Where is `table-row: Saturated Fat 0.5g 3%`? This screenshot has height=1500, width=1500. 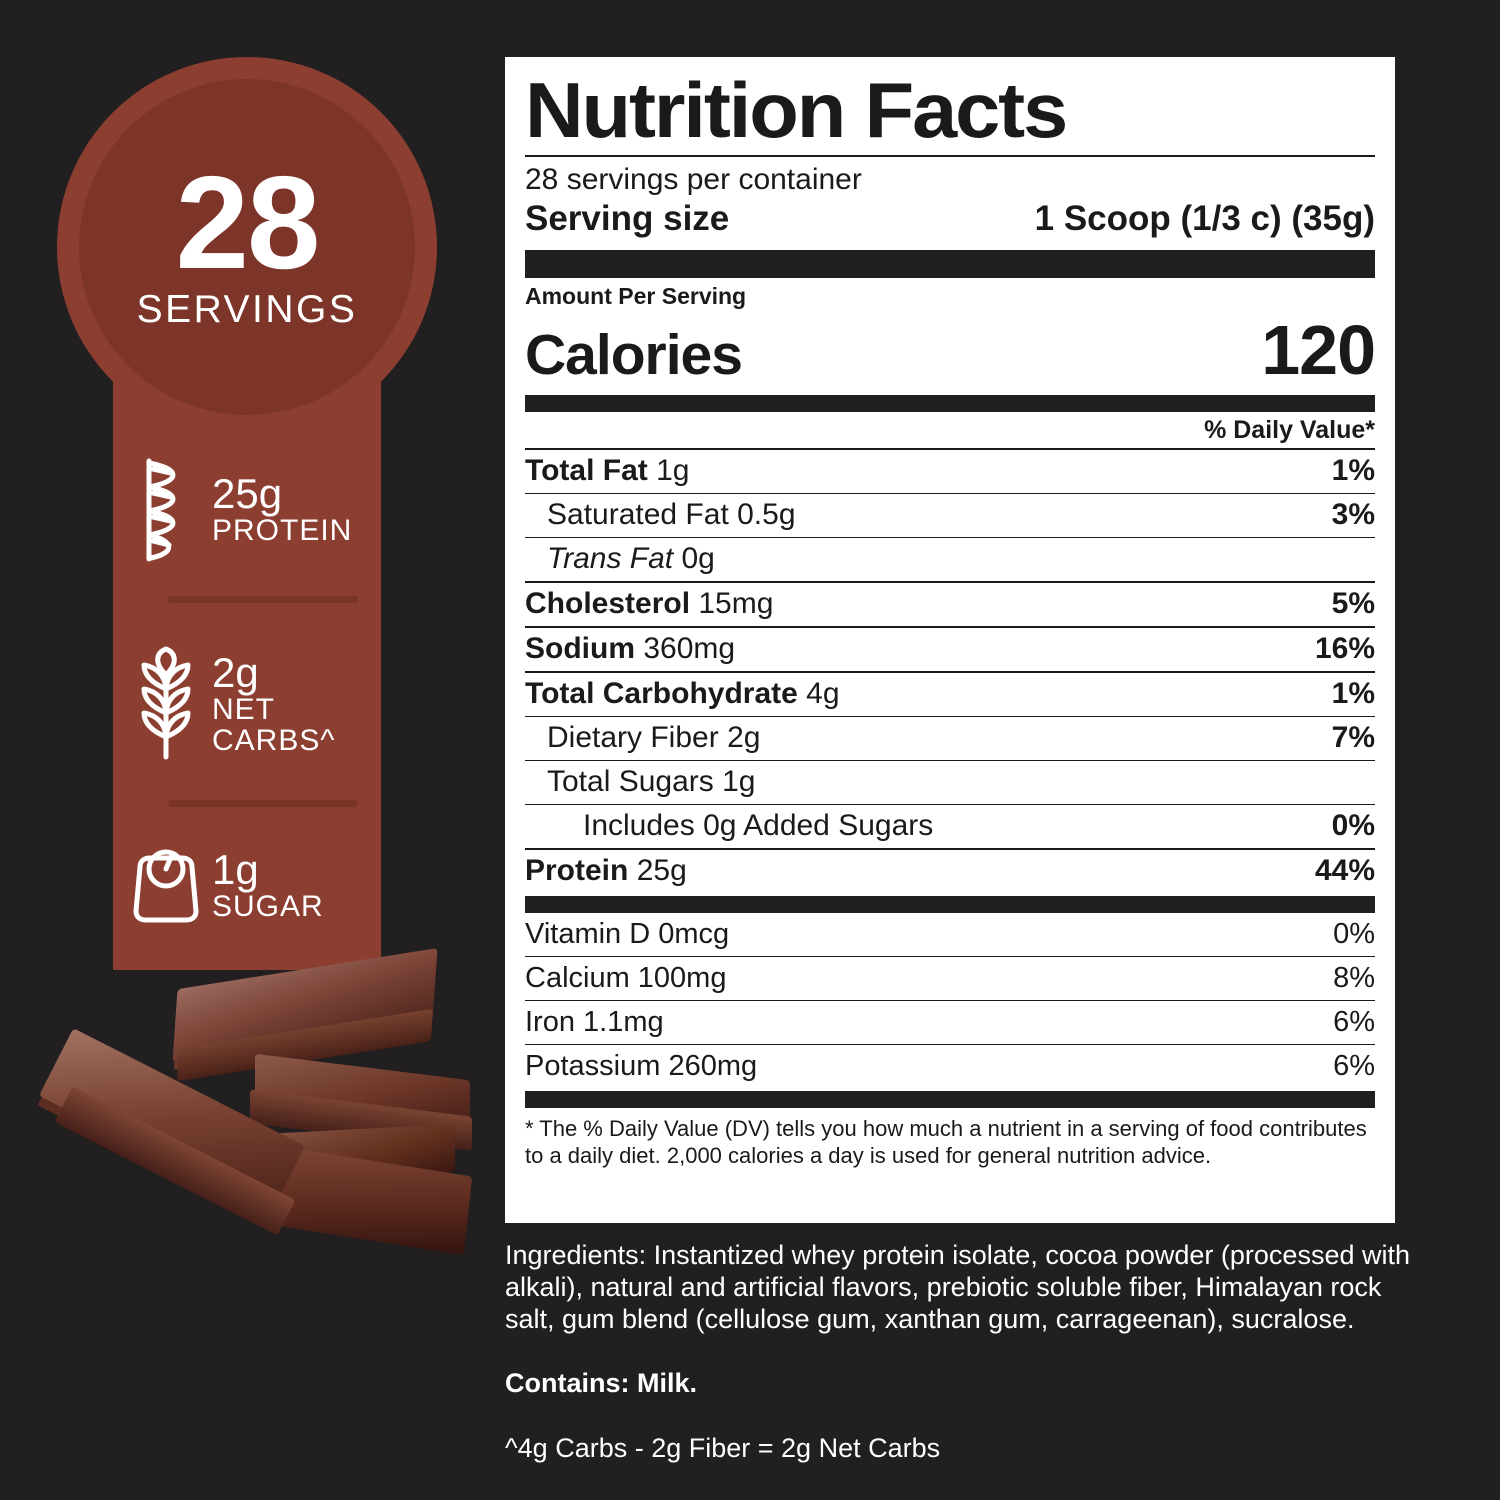 table-row: Saturated Fat 0.5g 3% is located at coordinates (950, 515).